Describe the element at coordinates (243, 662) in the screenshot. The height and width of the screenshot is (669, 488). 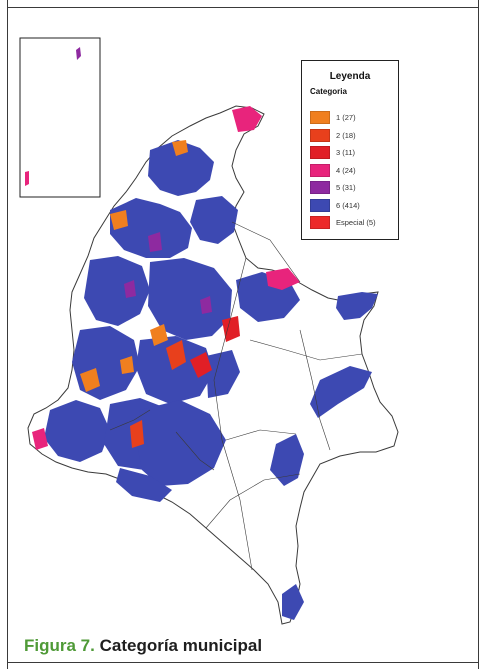
I see `bottom-rule` at that location.